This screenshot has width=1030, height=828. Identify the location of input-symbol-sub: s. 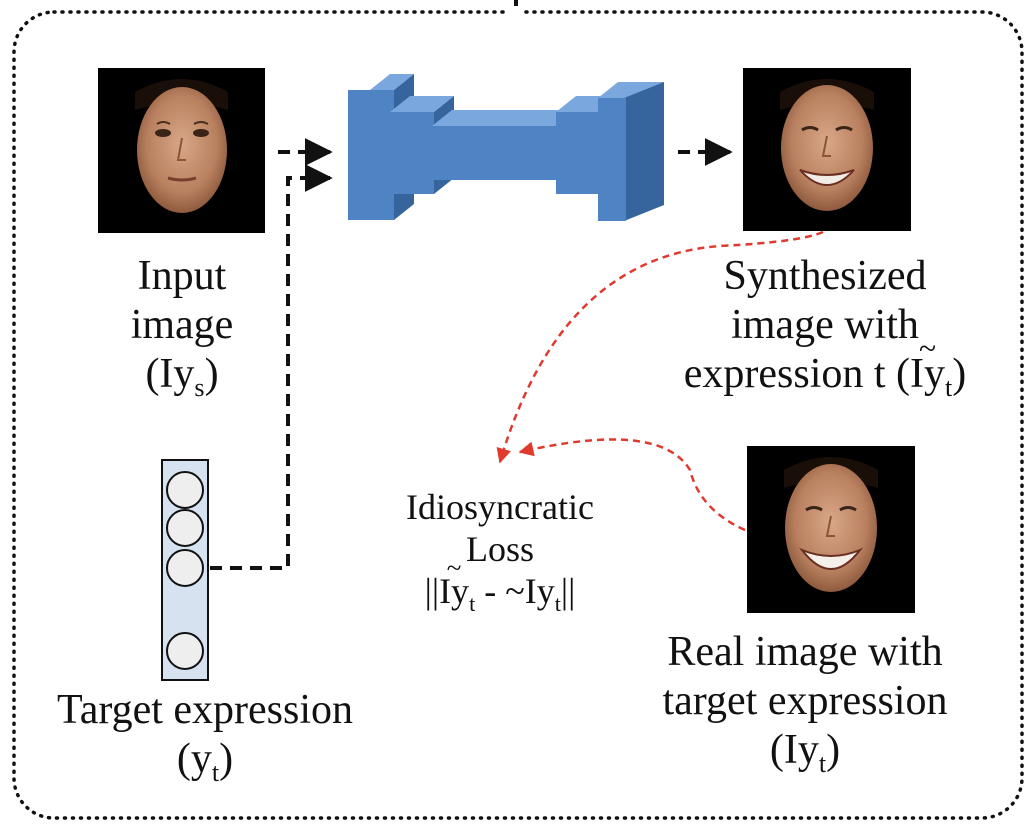
(199, 388).